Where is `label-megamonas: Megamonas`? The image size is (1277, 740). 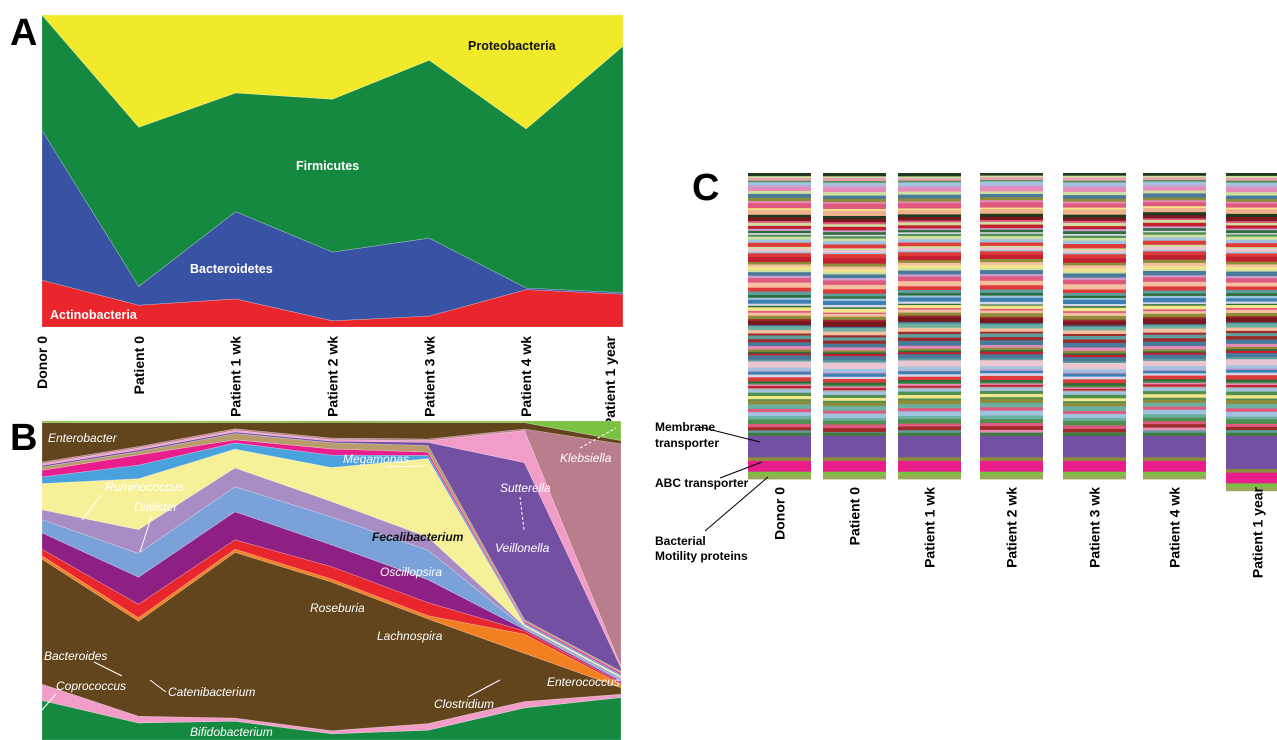
label-megamonas: Megamonas is located at coordinates (376, 459).